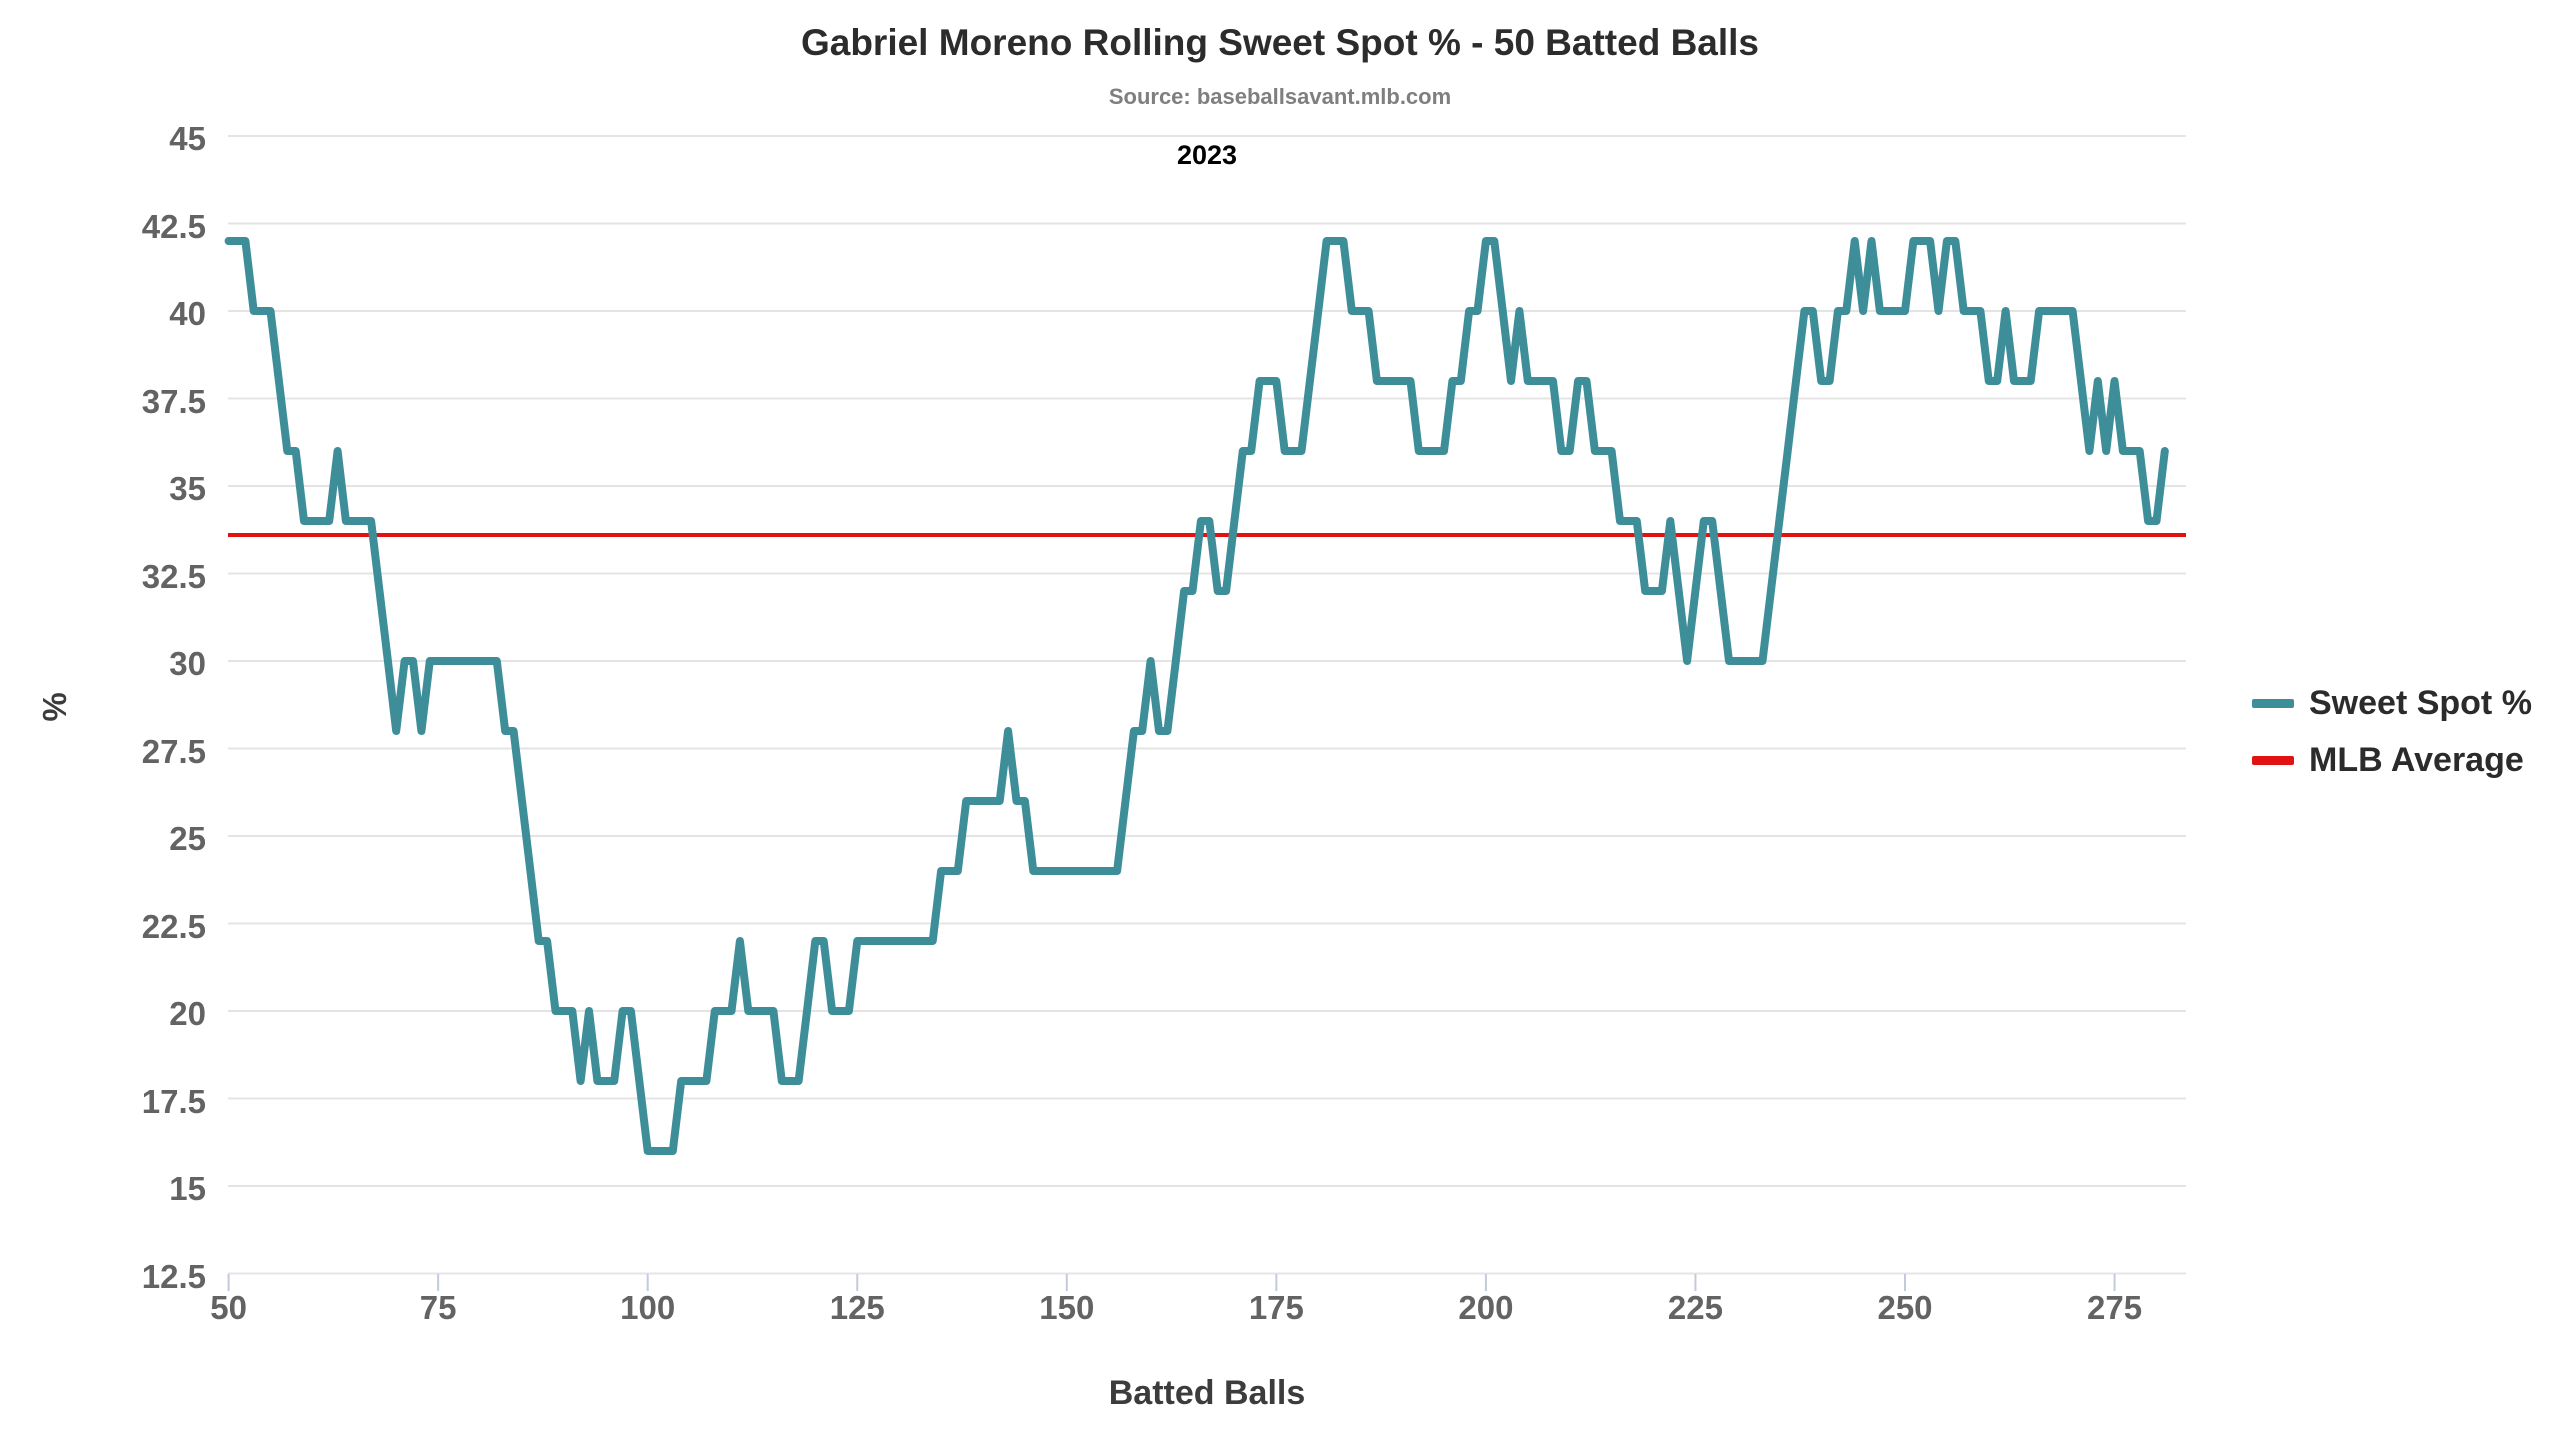 The height and width of the screenshot is (1440, 2560). What do you see at coordinates (187, 663) in the screenshot?
I see `y-tick-label: 30` at bounding box center [187, 663].